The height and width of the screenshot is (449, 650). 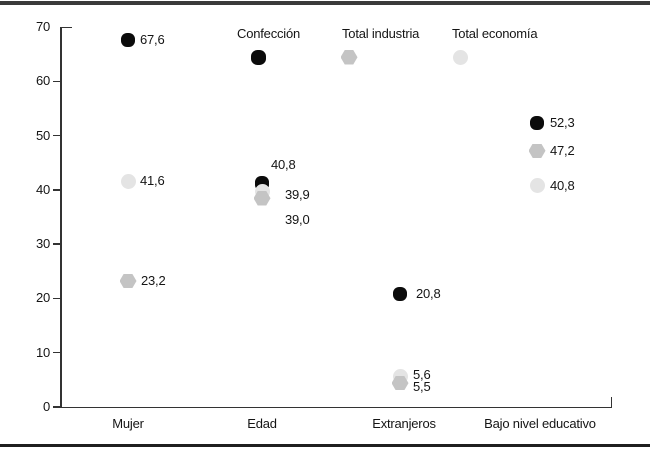 I want to click on data-point-label-total-econom-a-mujer: 41,6, so click(x=152, y=181).